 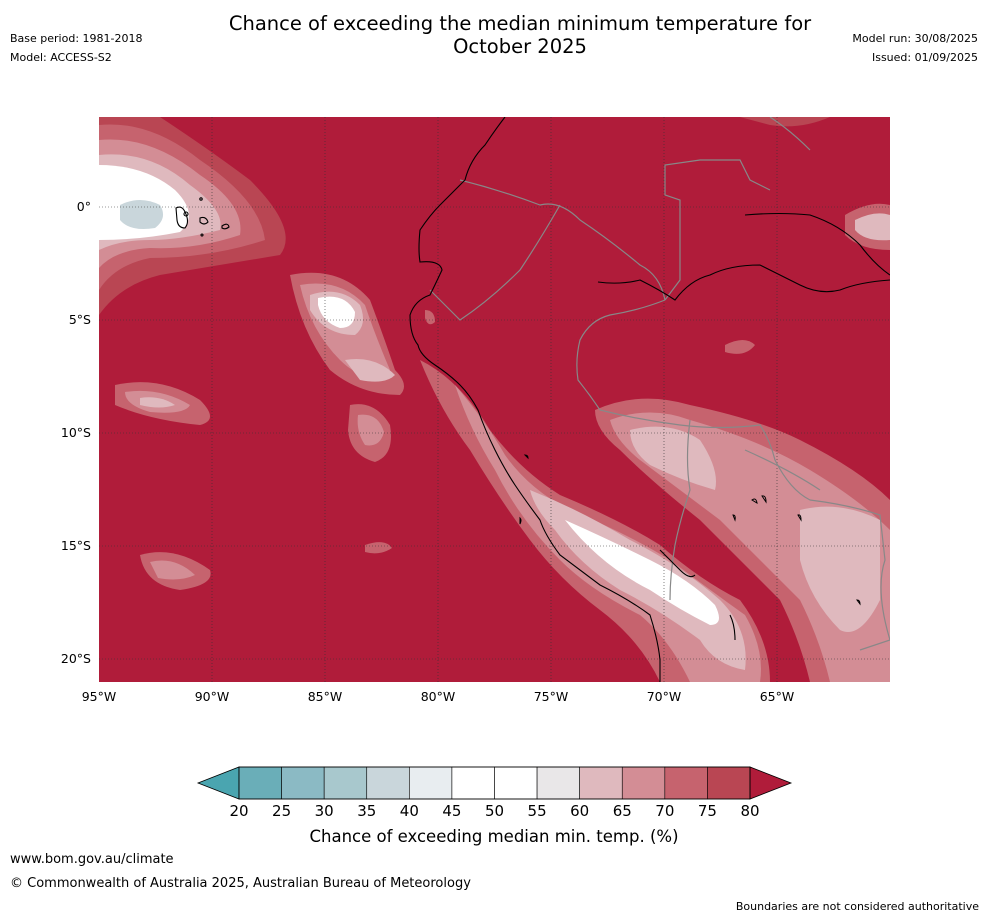 I want to click on colorbar-tick-label: 60, so click(x=579, y=811).